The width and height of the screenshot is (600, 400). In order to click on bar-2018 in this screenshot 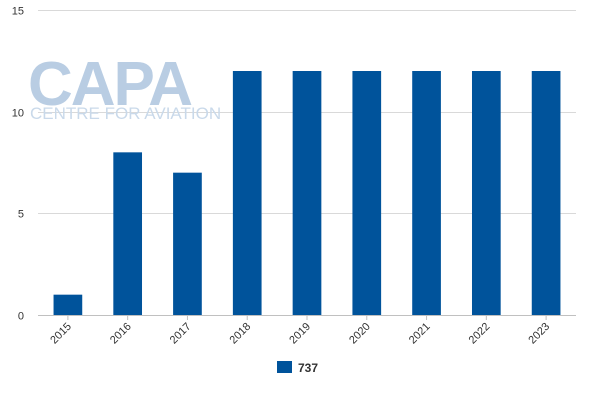, I will do `click(247, 193)`.